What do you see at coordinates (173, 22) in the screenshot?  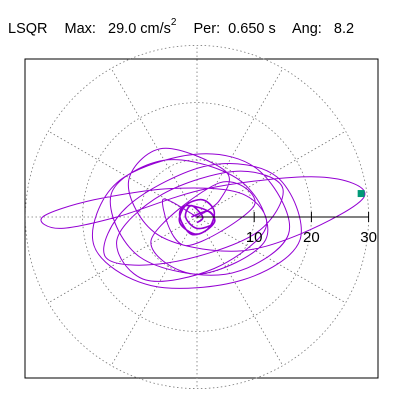 I see `max-unit-exponent: 2` at bounding box center [173, 22].